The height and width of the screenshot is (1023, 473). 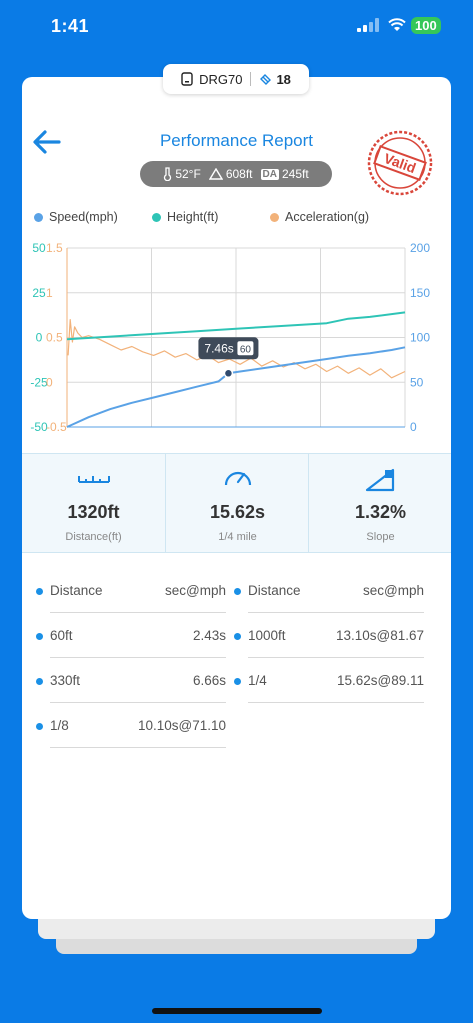 What do you see at coordinates (237, 481) in the screenshot?
I see `speedometer-icon` at bounding box center [237, 481].